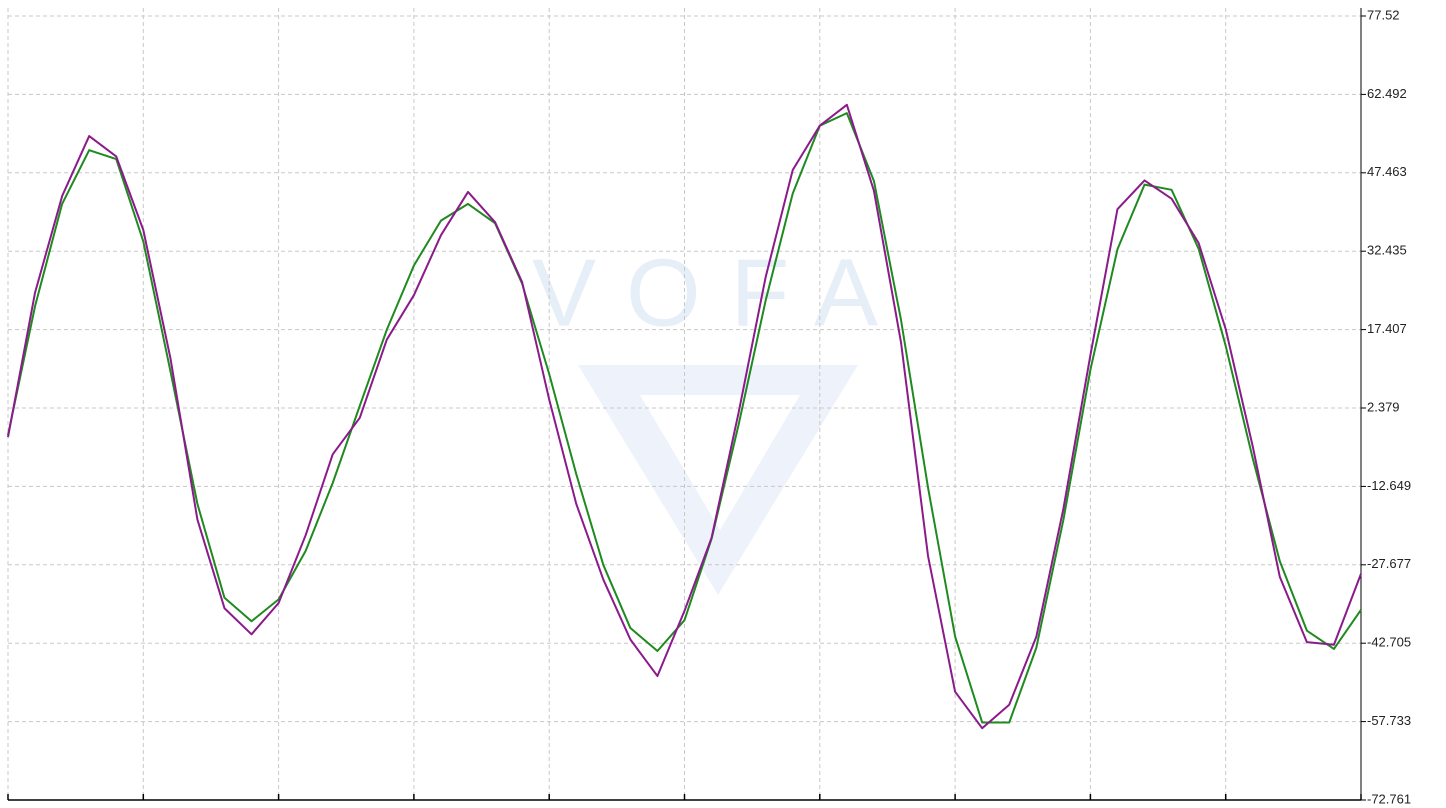 The width and height of the screenshot is (1446, 808). What do you see at coordinates (720, 462) in the screenshot?
I see `watermark-logo-inner` at bounding box center [720, 462].